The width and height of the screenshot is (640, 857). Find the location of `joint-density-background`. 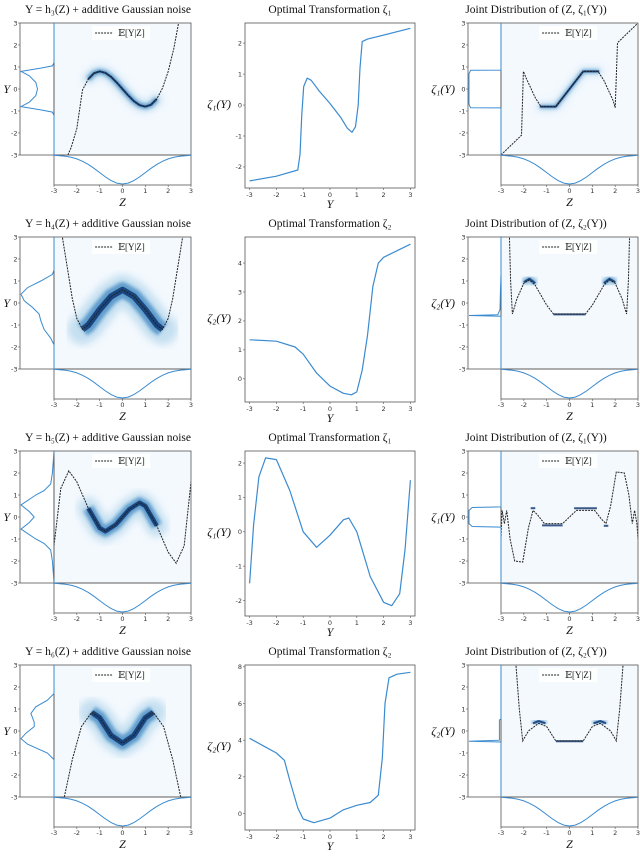

joint-density-background is located at coordinates (569, 731).